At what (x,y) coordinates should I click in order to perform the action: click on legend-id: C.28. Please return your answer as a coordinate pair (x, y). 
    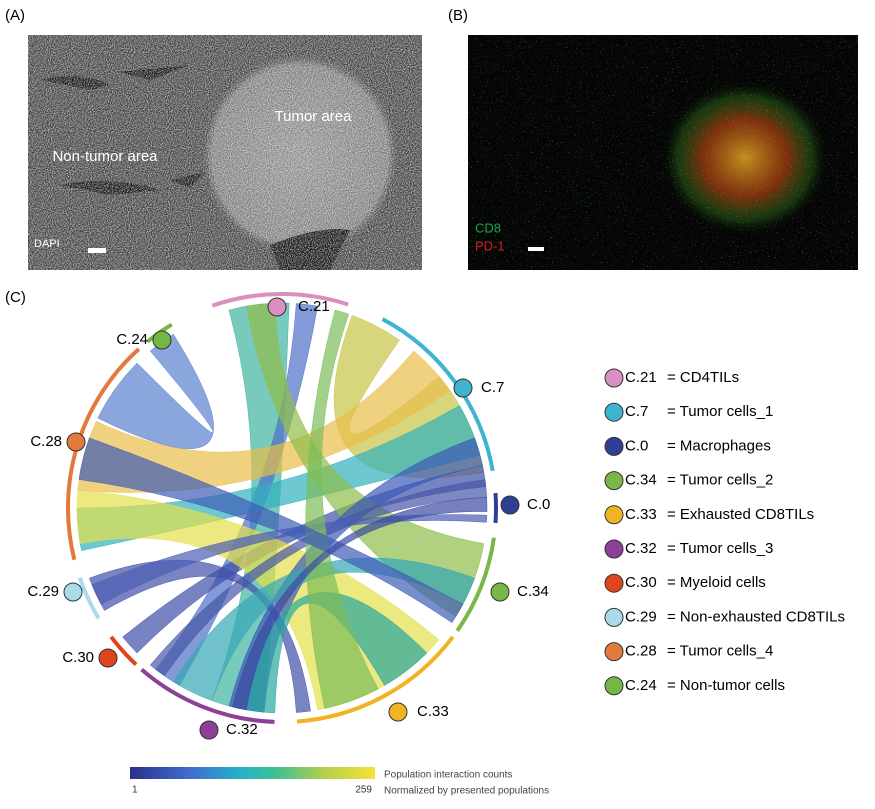
    Looking at the image, I should click on (641, 651).